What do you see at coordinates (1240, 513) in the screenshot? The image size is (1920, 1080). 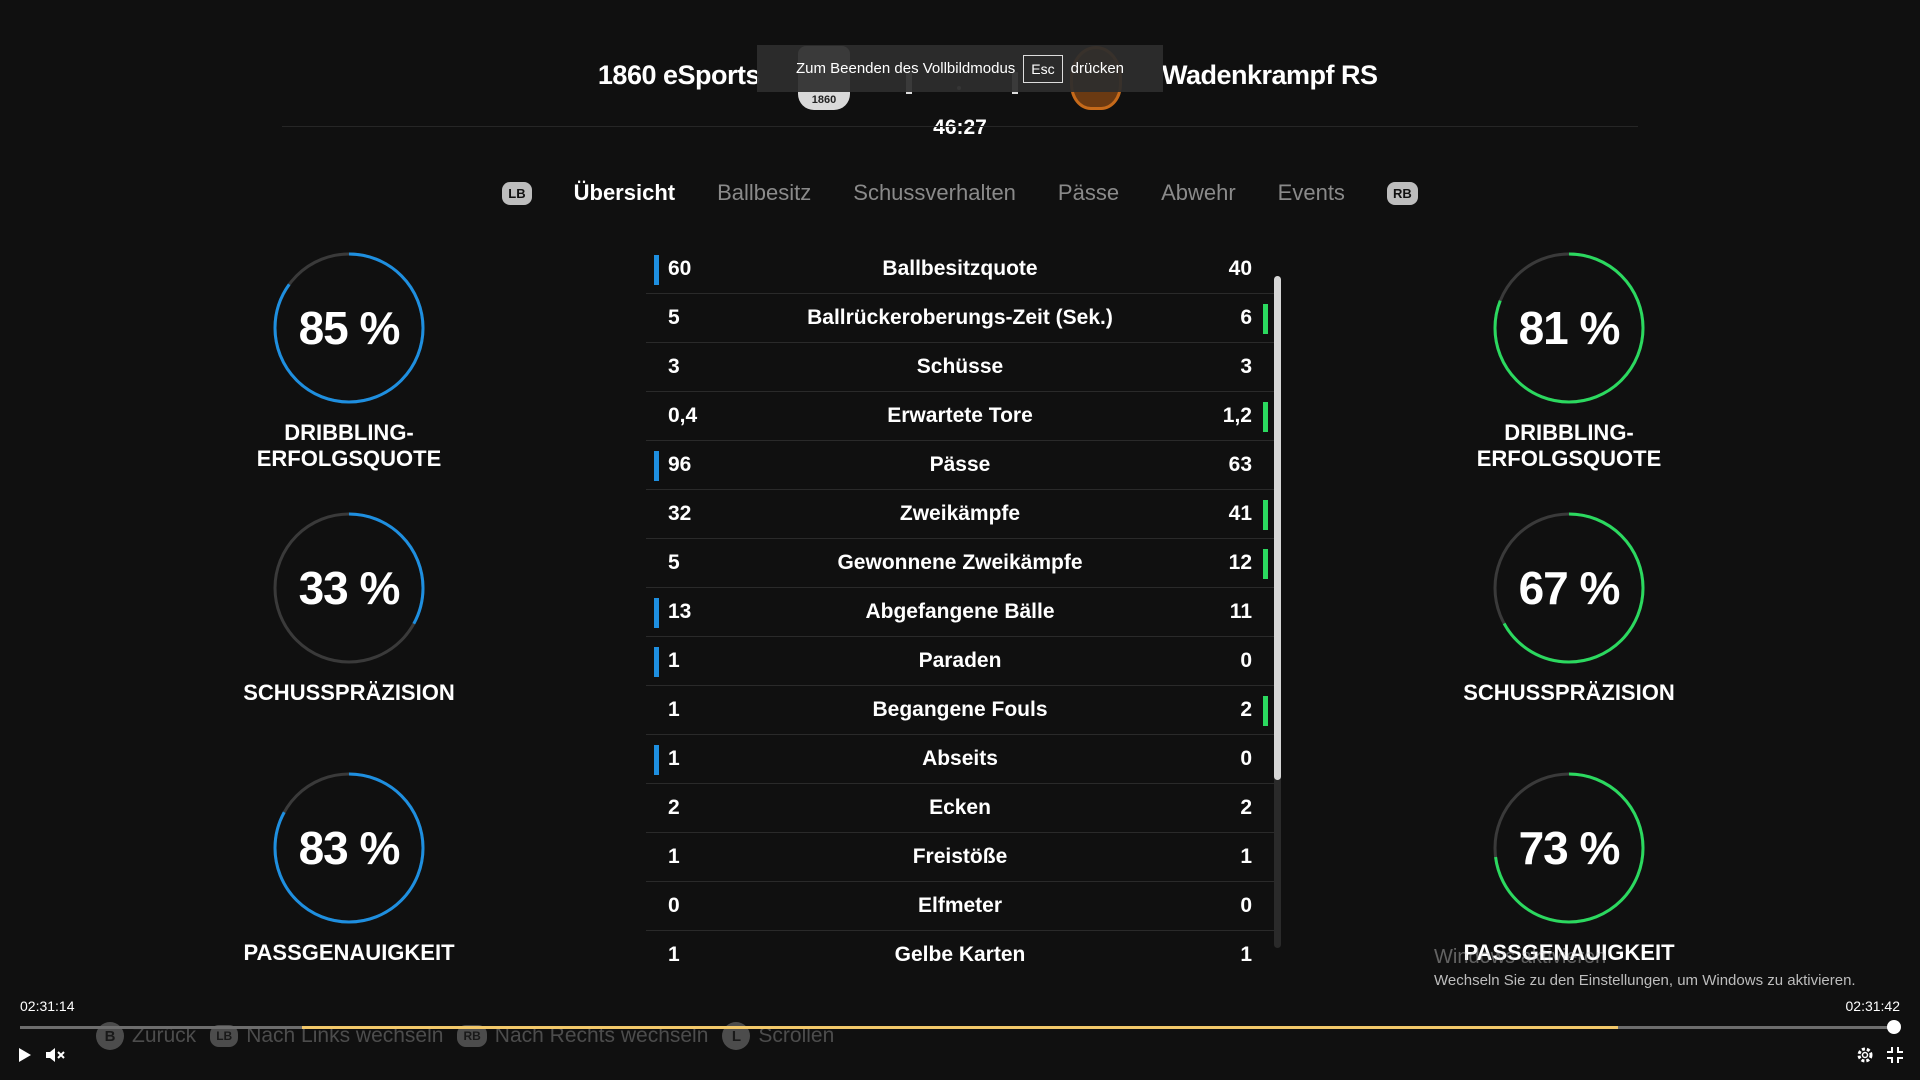 I see `stat-away-value: 41` at bounding box center [1240, 513].